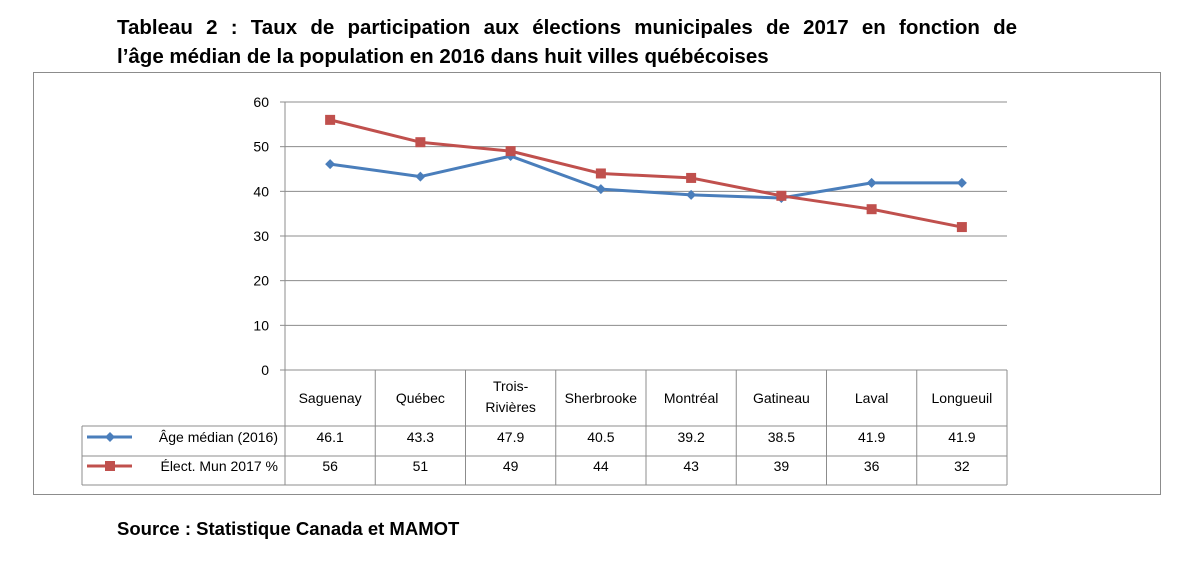 The height and width of the screenshot is (566, 1200). What do you see at coordinates (601, 466) in the screenshot?
I see `data-table-value: 44` at bounding box center [601, 466].